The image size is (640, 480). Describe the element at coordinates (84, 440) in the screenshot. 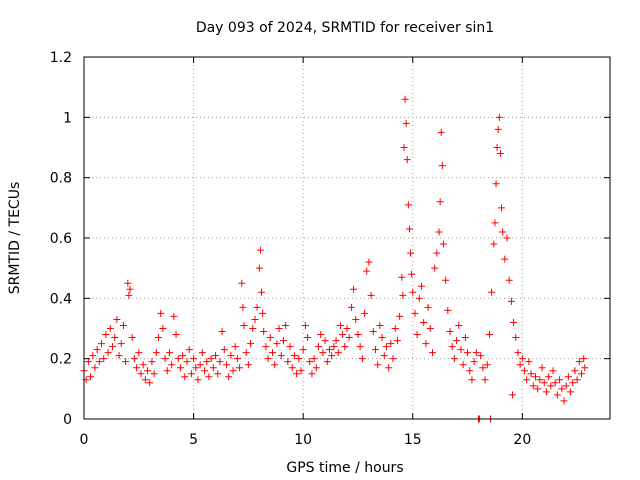

I see `x-tick-label: 0` at that location.